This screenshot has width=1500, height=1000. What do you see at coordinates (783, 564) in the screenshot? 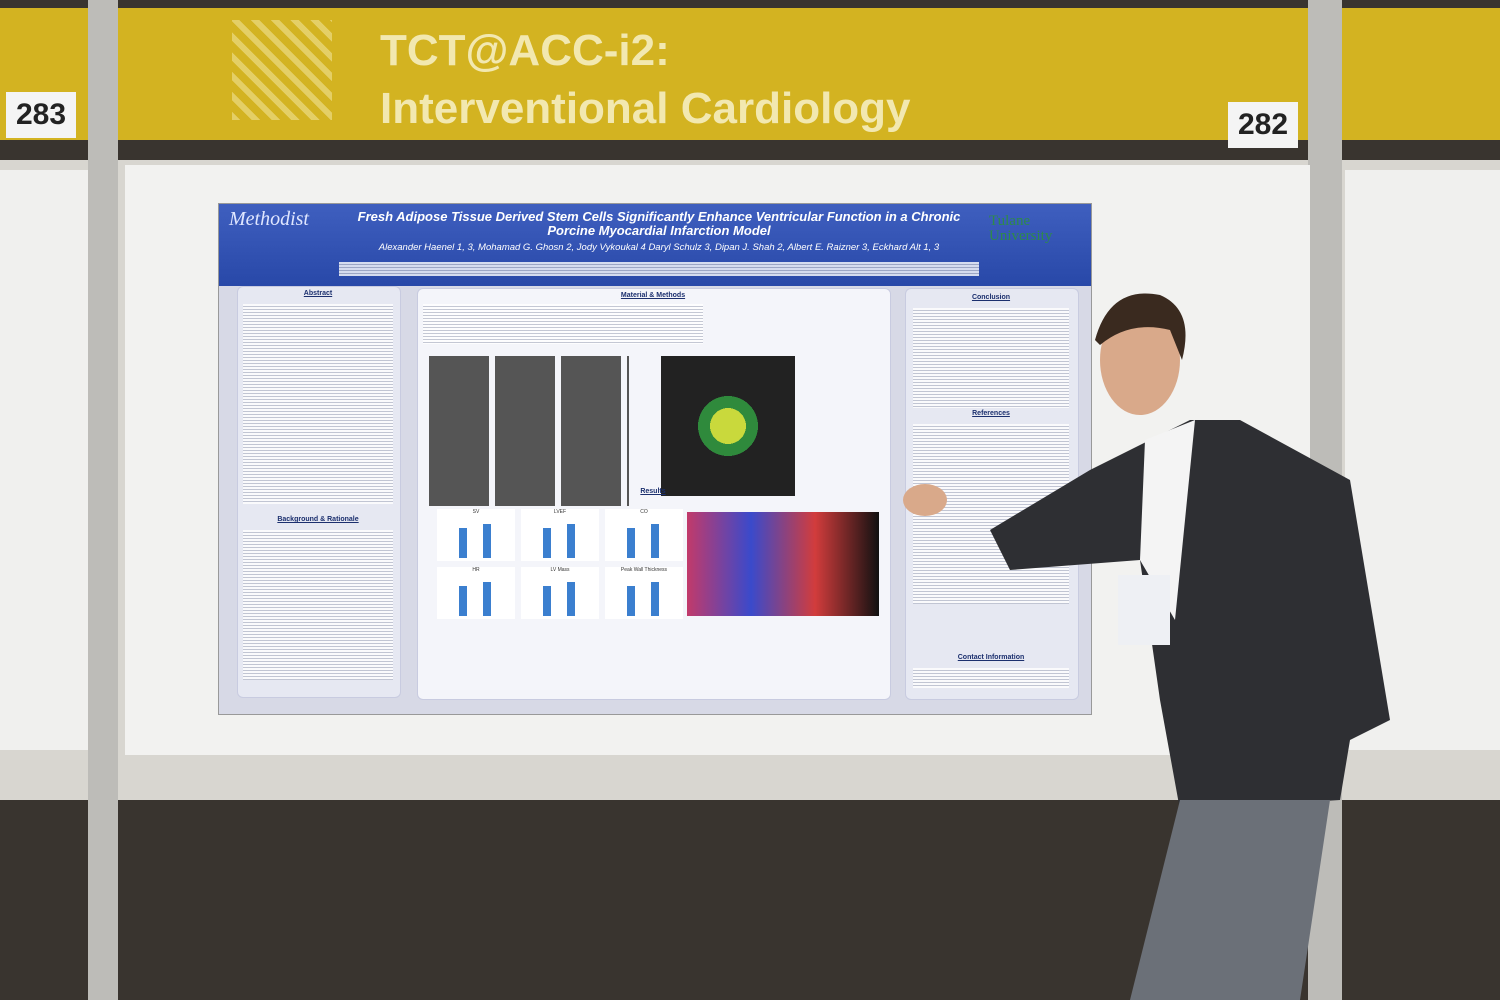
I see `histology-images` at bounding box center [783, 564].